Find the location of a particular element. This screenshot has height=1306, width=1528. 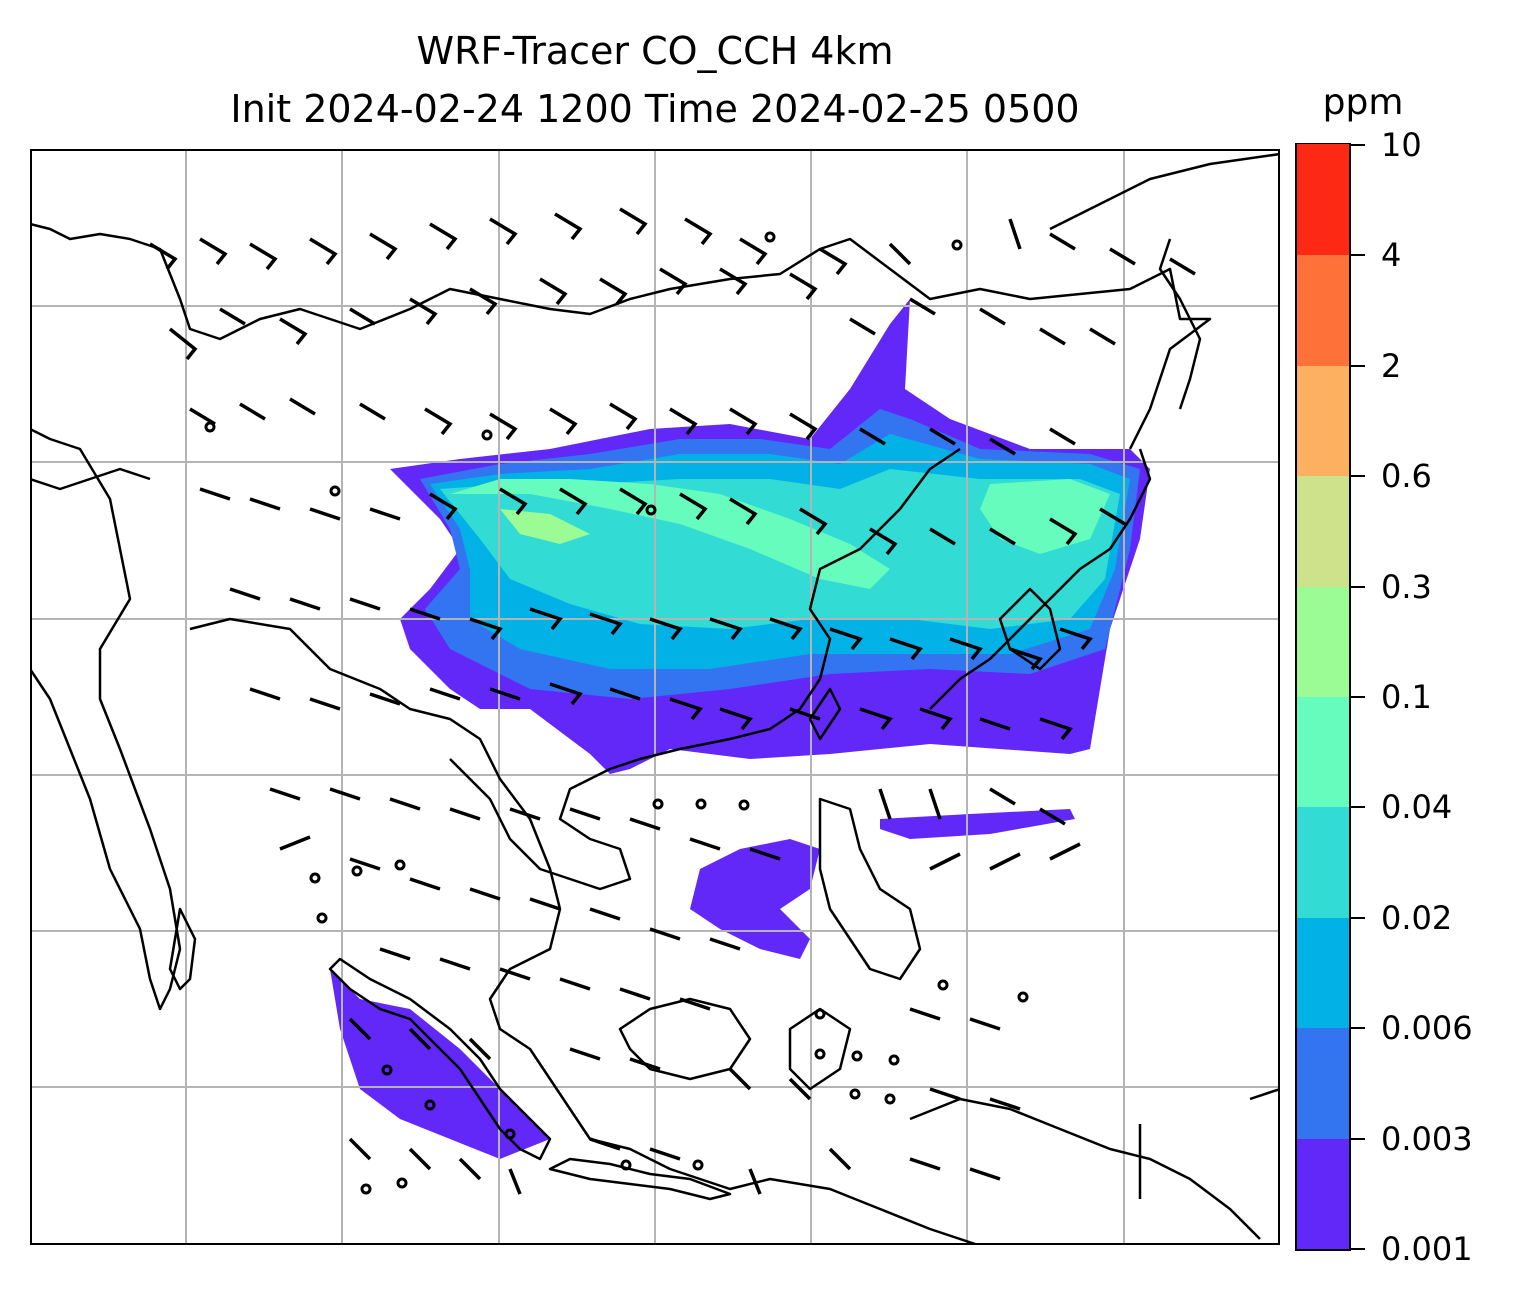

plume-sumatra is located at coordinates (440, 1064).